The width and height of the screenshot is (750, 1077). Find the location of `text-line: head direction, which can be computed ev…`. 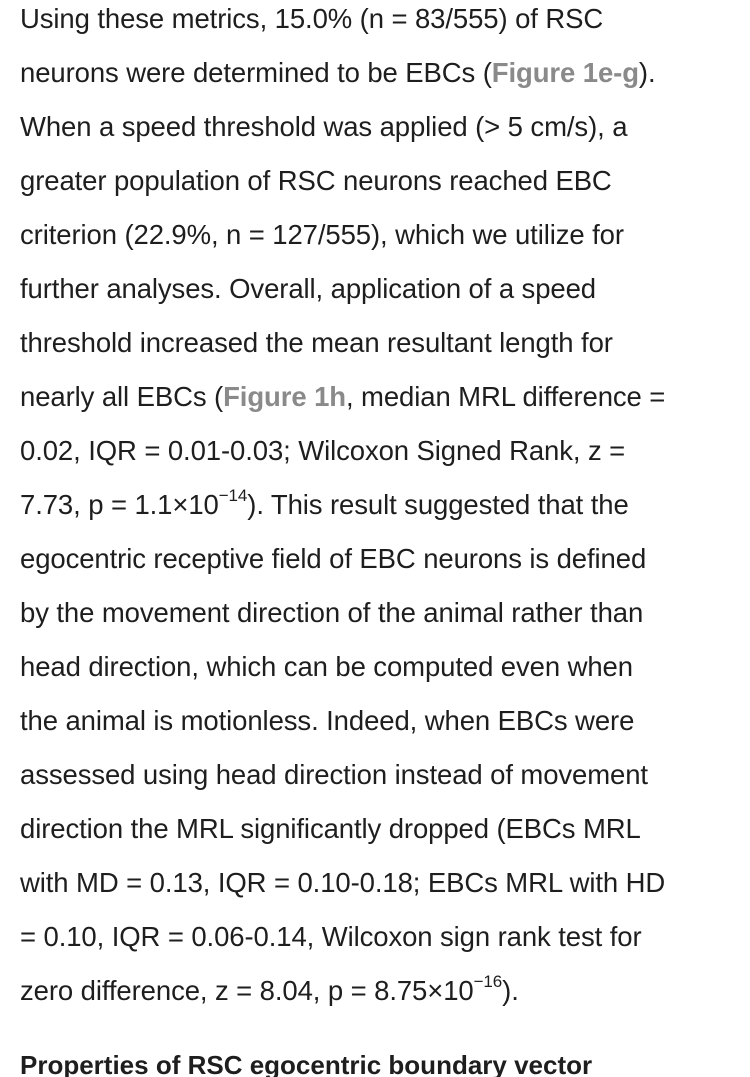

text-line: head direction, which can be computed ev… is located at coordinates (380, 675).